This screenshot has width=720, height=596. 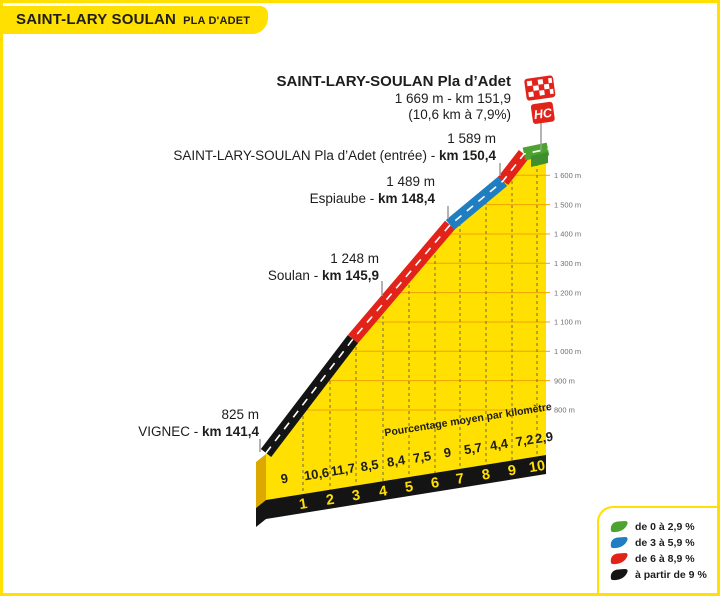 What do you see at coordinates (537, 467) in the screenshot?
I see `km-mark-10: 10` at bounding box center [537, 467].